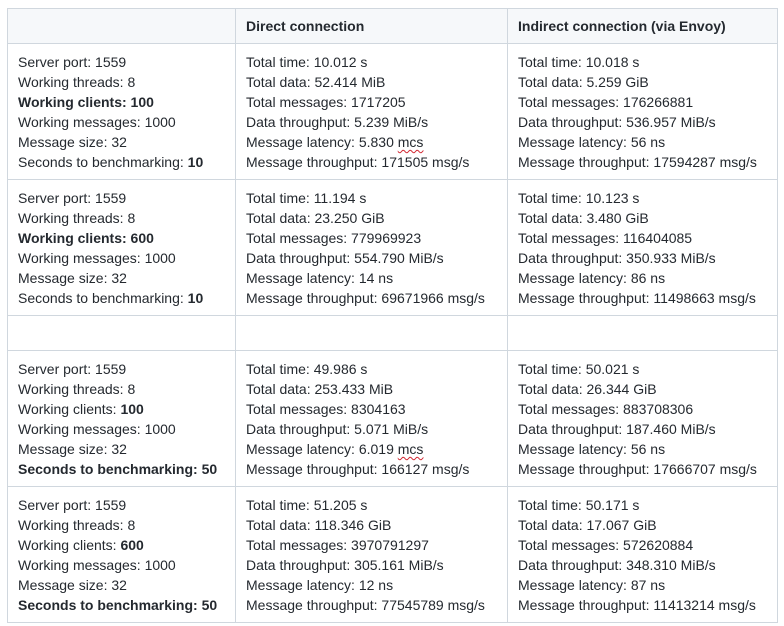 Image resolution: width=784 pixels, height=626 pixels. I want to click on message-throughput: Message throughput: 166127 msg/s, so click(358, 469).